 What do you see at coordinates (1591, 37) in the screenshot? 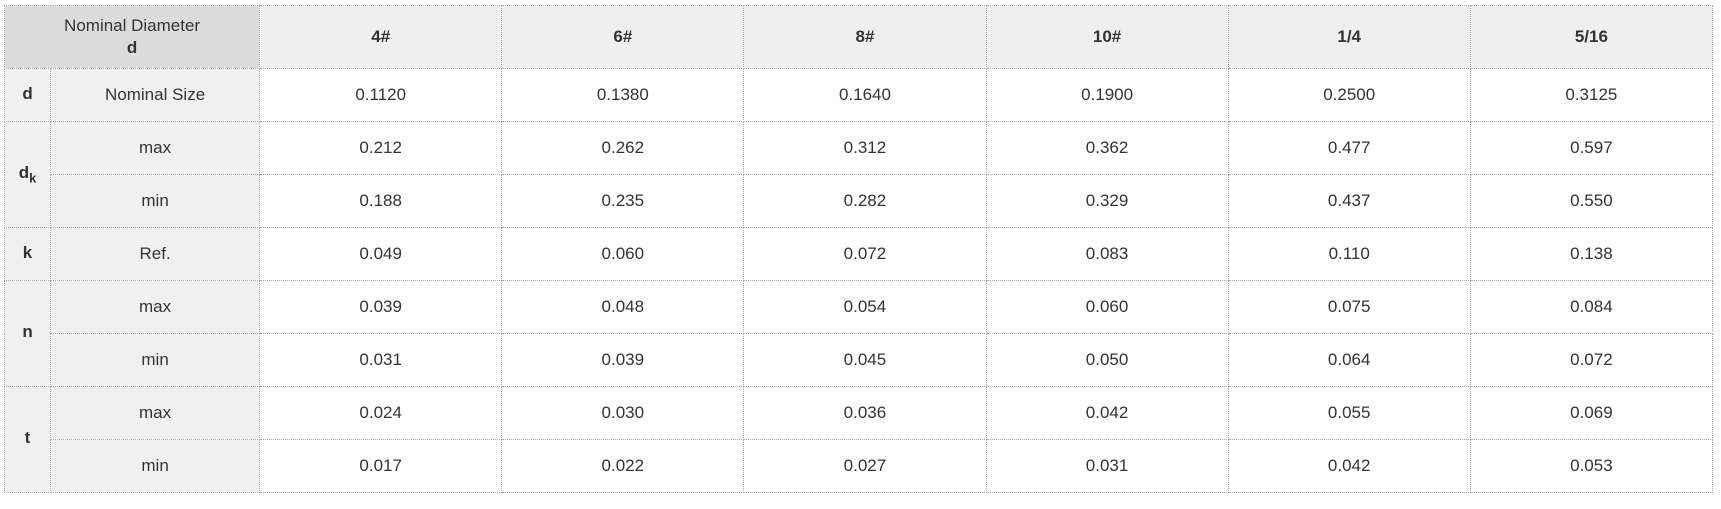
I see `col-header-fivesixteenth: 5/16` at bounding box center [1591, 37].